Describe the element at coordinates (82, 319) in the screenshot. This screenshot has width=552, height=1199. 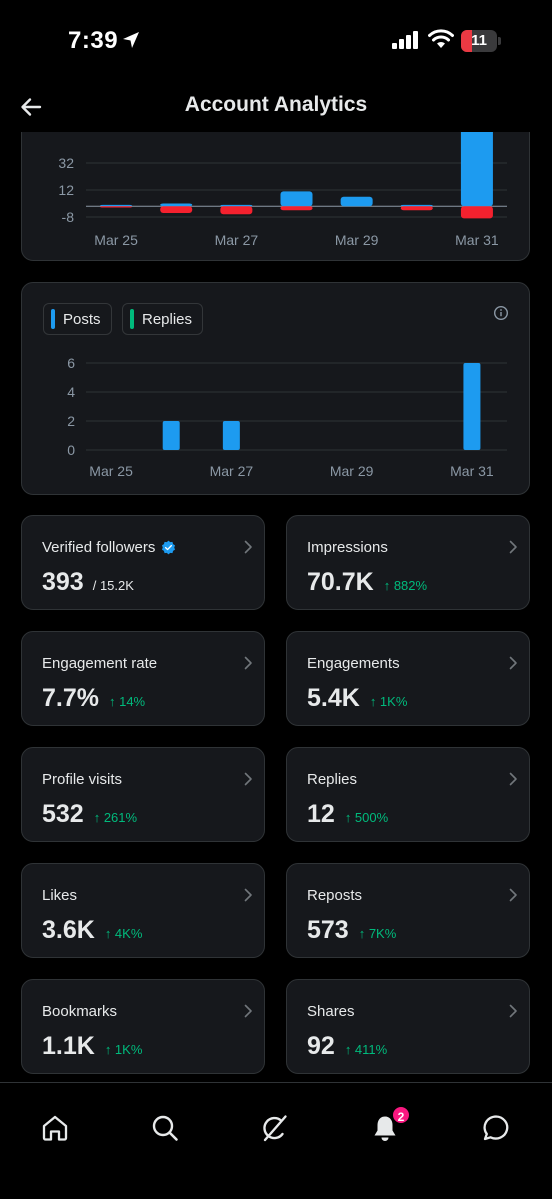
I see `legend-posts-label: Posts` at that location.